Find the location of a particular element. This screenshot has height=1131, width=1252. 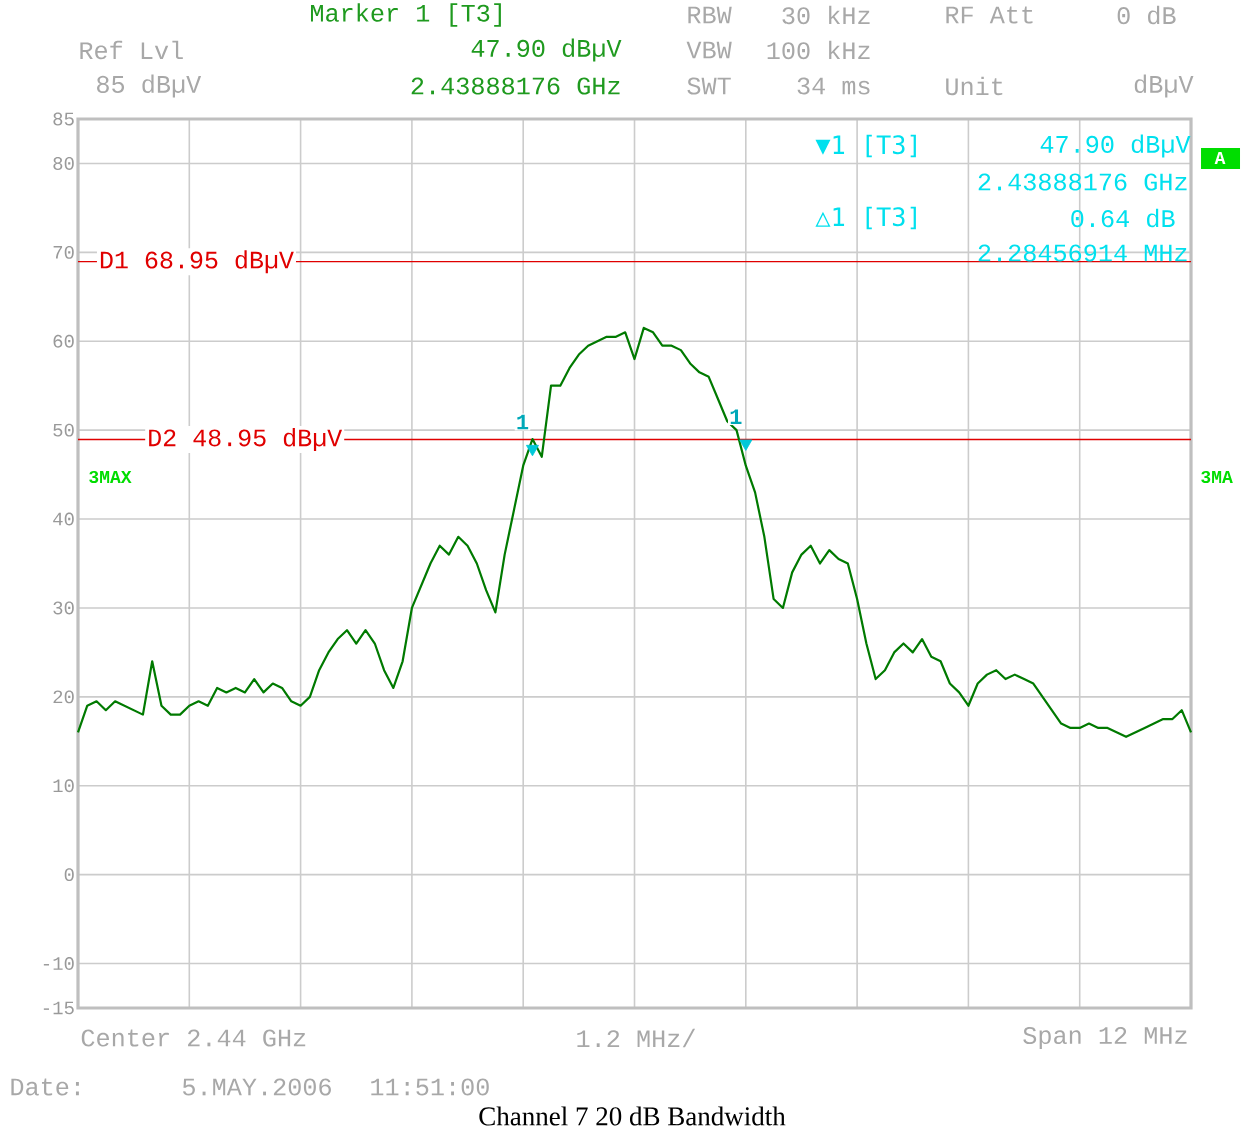

y-tick-label: 20 is located at coordinates (63, 697).